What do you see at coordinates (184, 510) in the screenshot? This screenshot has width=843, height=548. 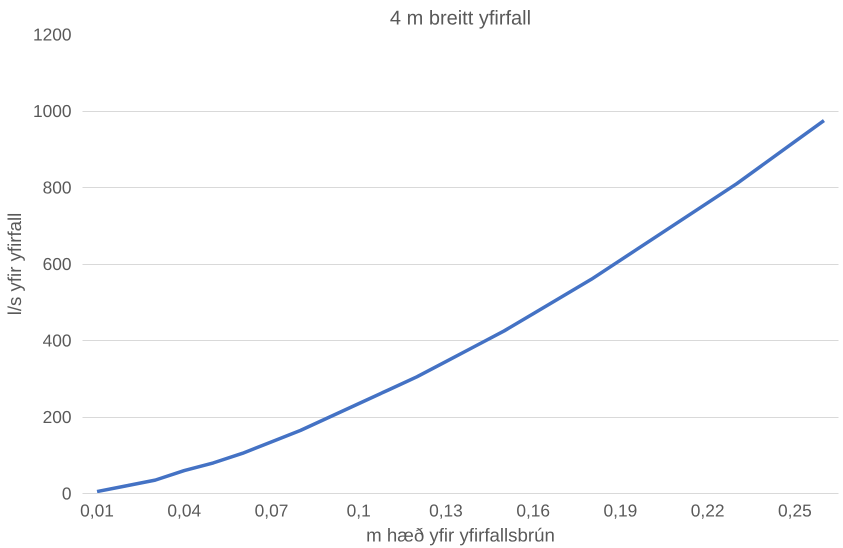 I see `x-tick-label: 0,04` at bounding box center [184, 510].